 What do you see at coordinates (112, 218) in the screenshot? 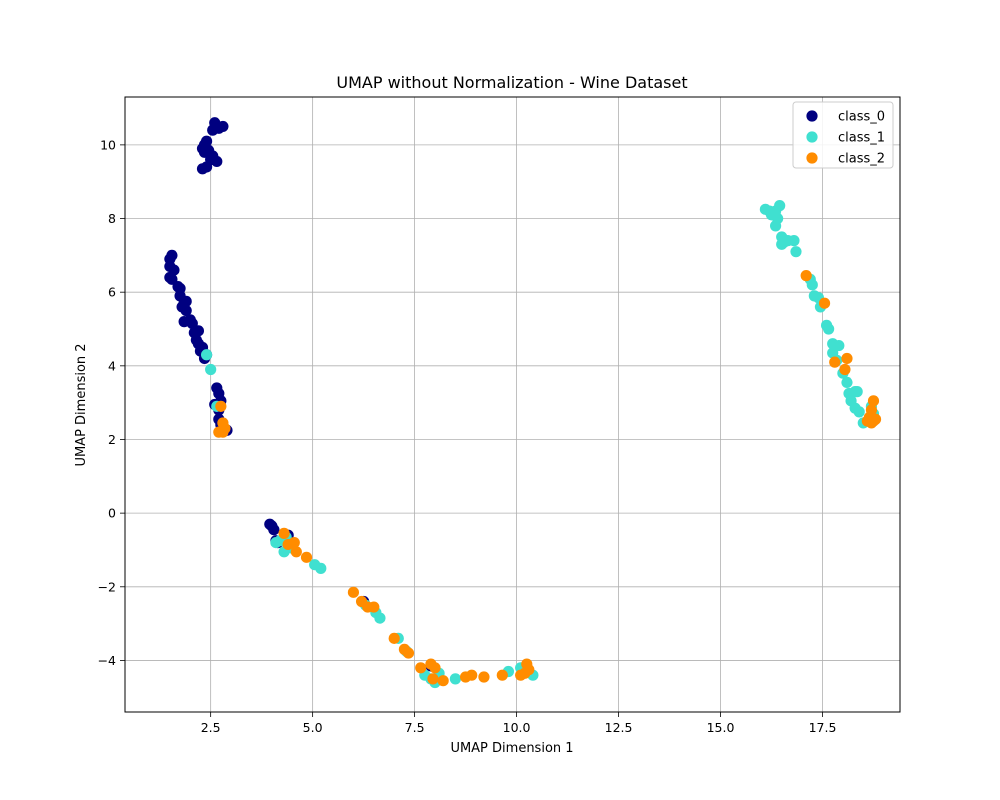
I see `y-tick-label: 8` at bounding box center [112, 218].